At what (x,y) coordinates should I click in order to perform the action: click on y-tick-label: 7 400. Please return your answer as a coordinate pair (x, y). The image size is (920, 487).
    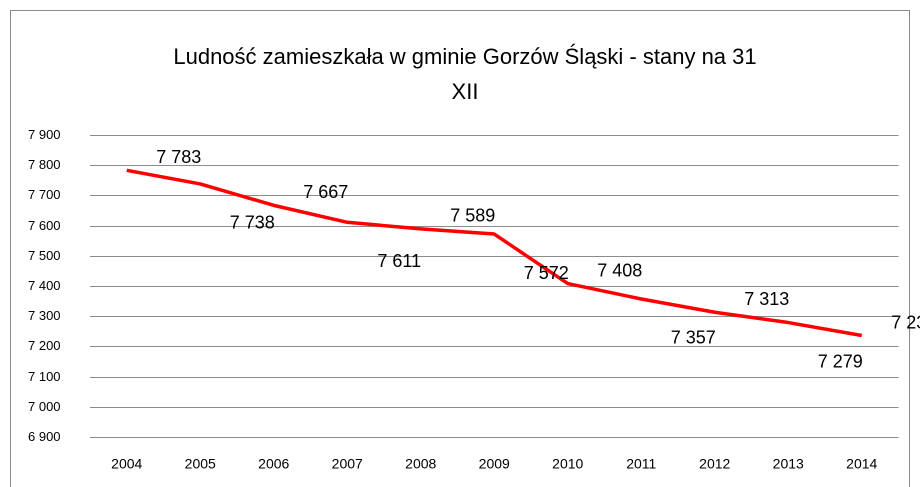
    Looking at the image, I should click on (44, 285).